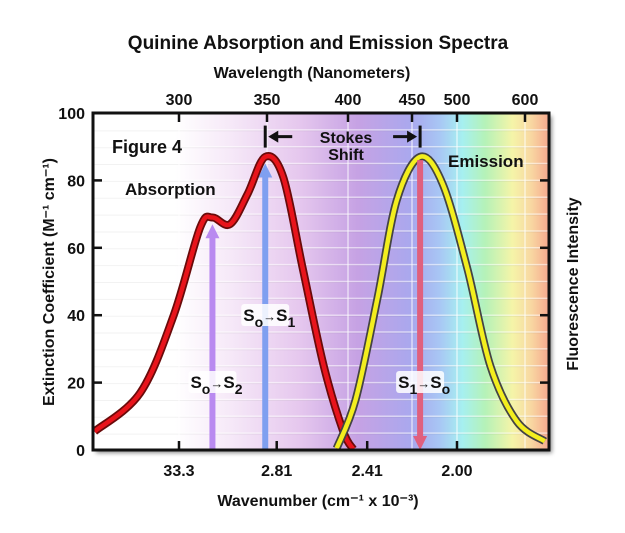 This screenshot has height=533, width=625. I want to click on top-tick-label: 450, so click(412, 100).